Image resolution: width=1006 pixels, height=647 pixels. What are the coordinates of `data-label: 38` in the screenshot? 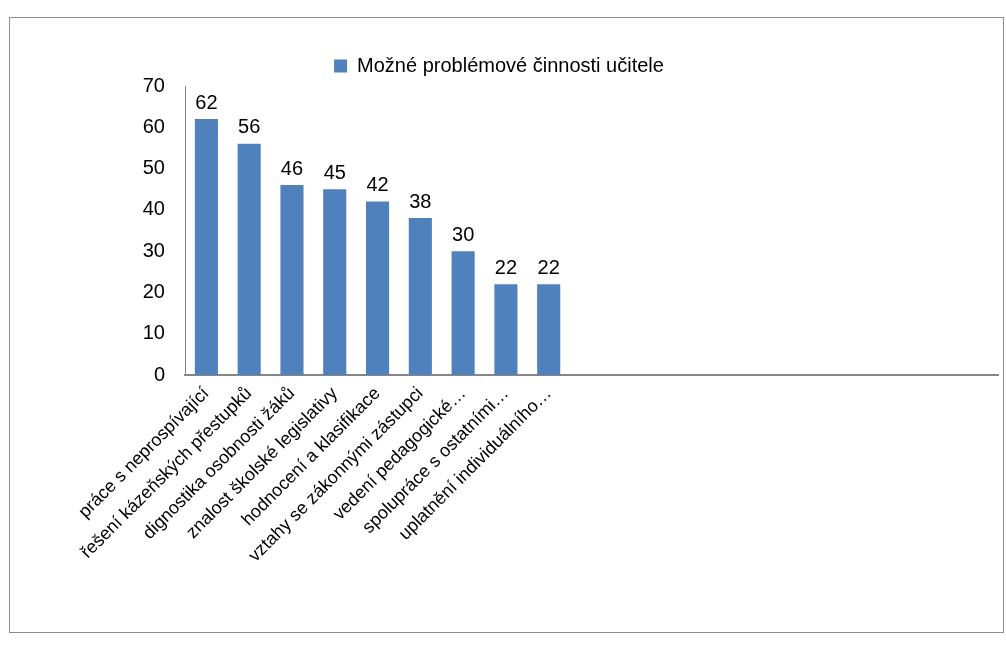 It's located at (420, 200).